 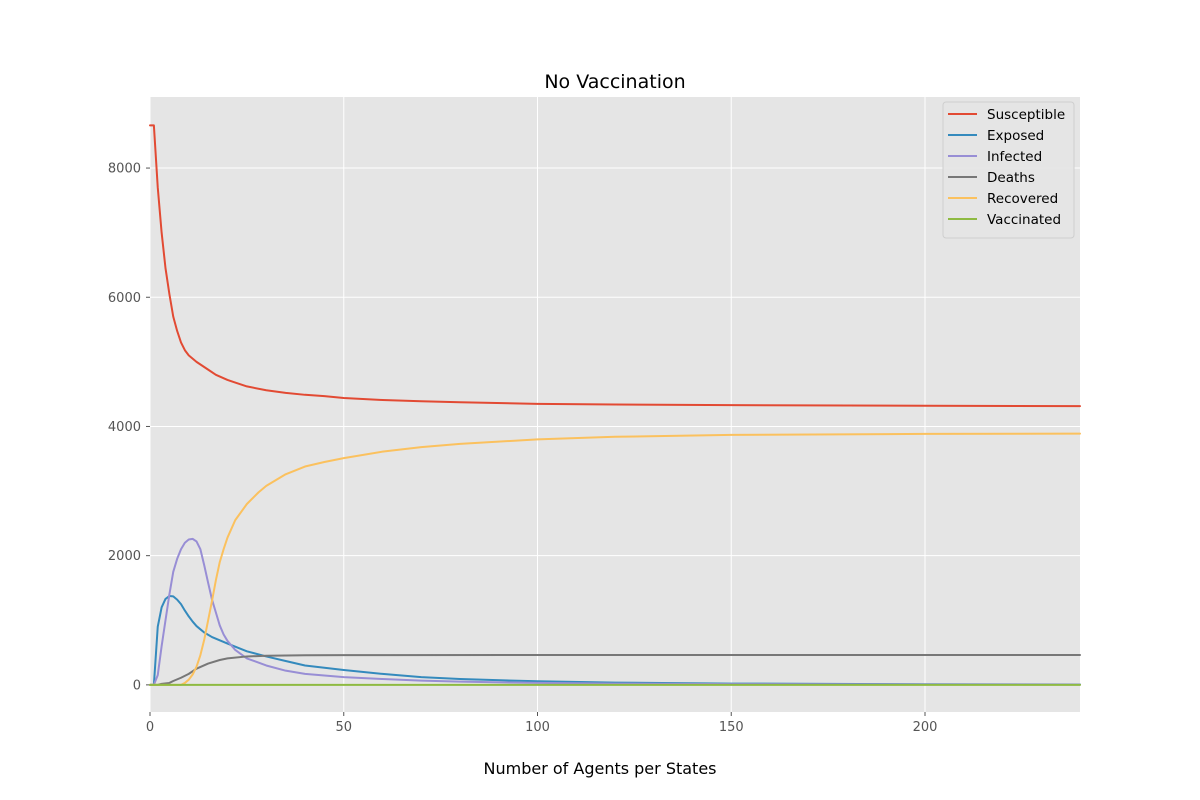 I want to click on legend-label: Susceptible, so click(x=1026, y=115).